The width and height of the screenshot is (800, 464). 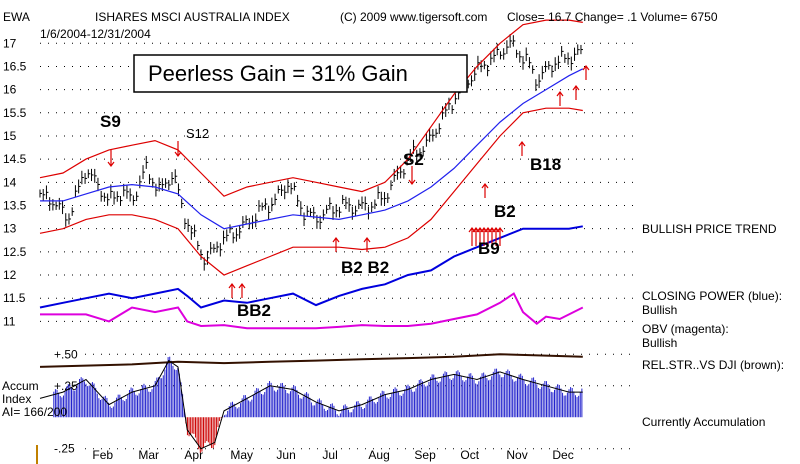 What do you see at coordinates (178, 154) in the screenshot?
I see `arrow-s12-head` at bounding box center [178, 154].